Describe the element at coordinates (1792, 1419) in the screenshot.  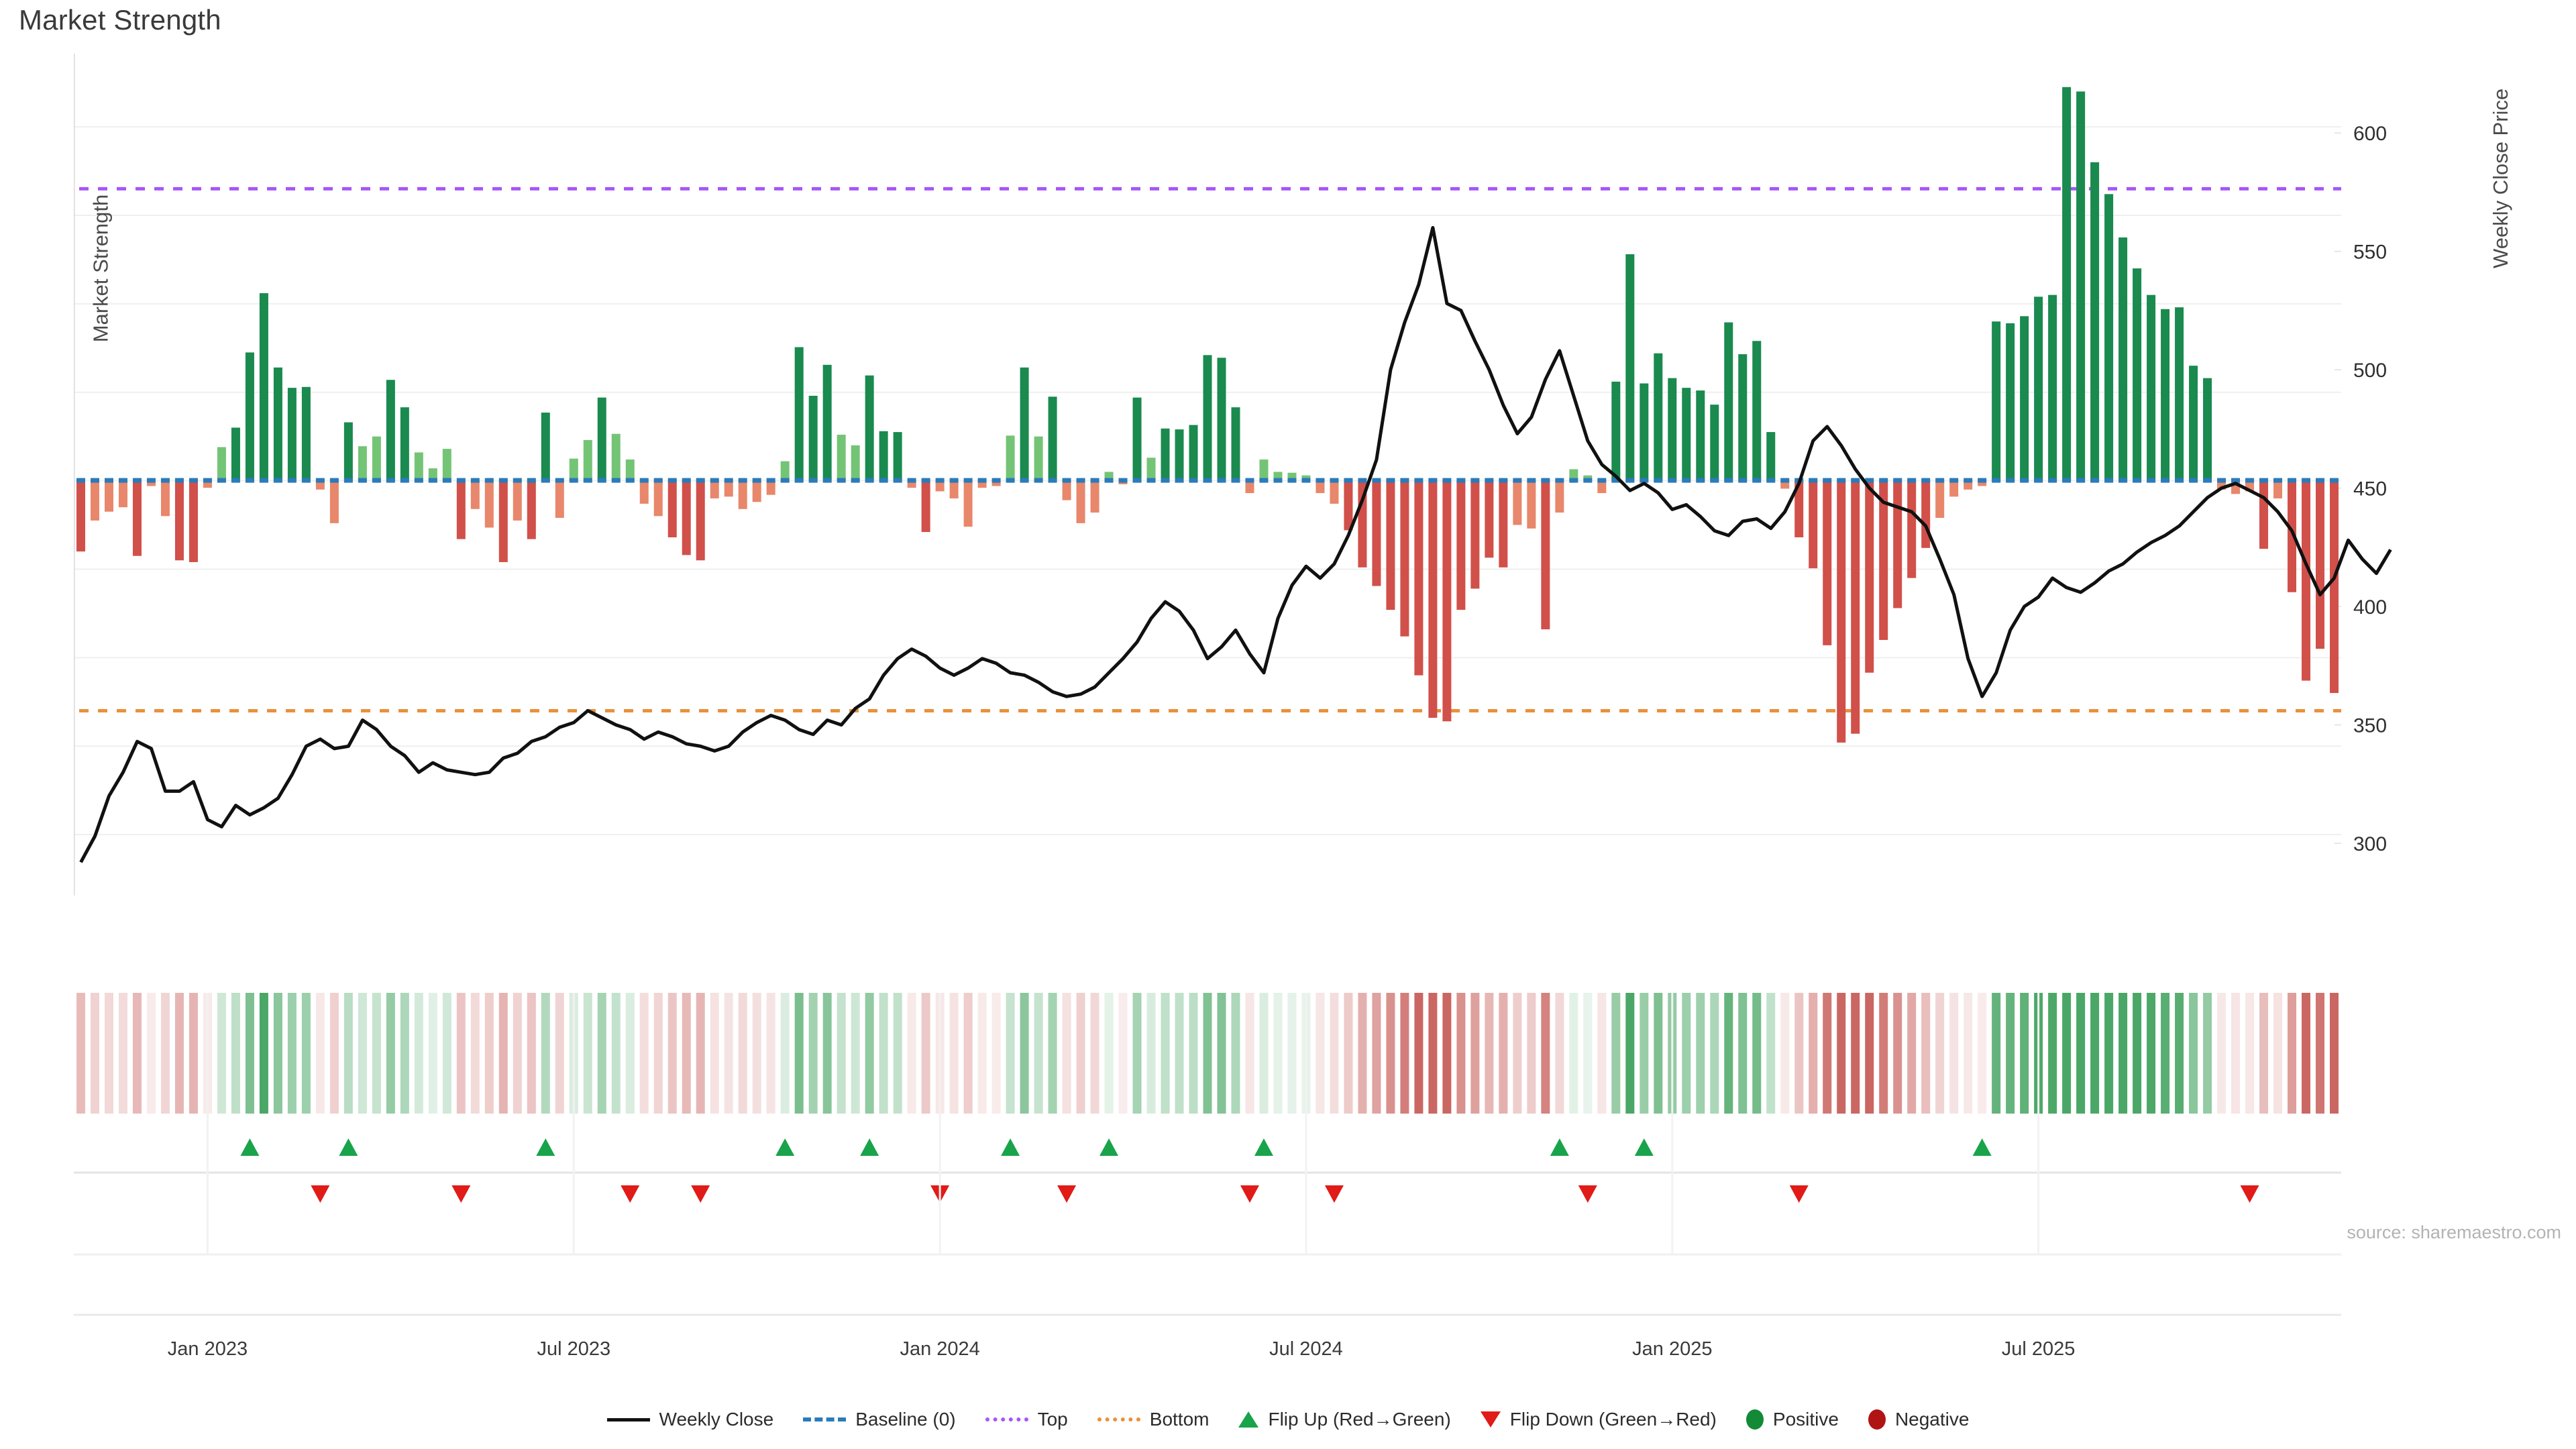
I see `legend-item-6: Positive` at that location.